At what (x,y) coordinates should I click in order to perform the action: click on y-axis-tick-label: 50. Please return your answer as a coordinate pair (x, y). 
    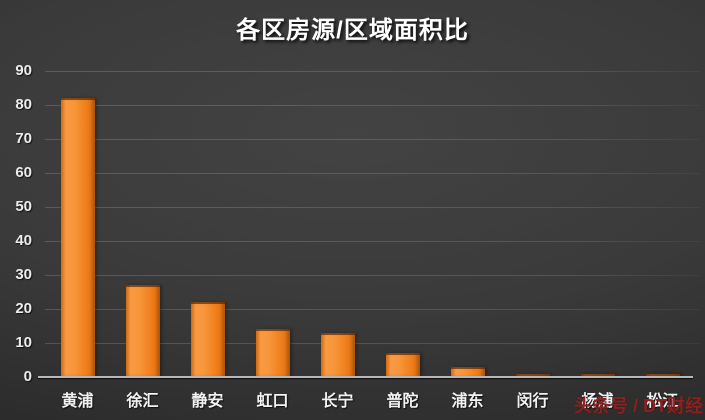
    Looking at the image, I should click on (23, 206).